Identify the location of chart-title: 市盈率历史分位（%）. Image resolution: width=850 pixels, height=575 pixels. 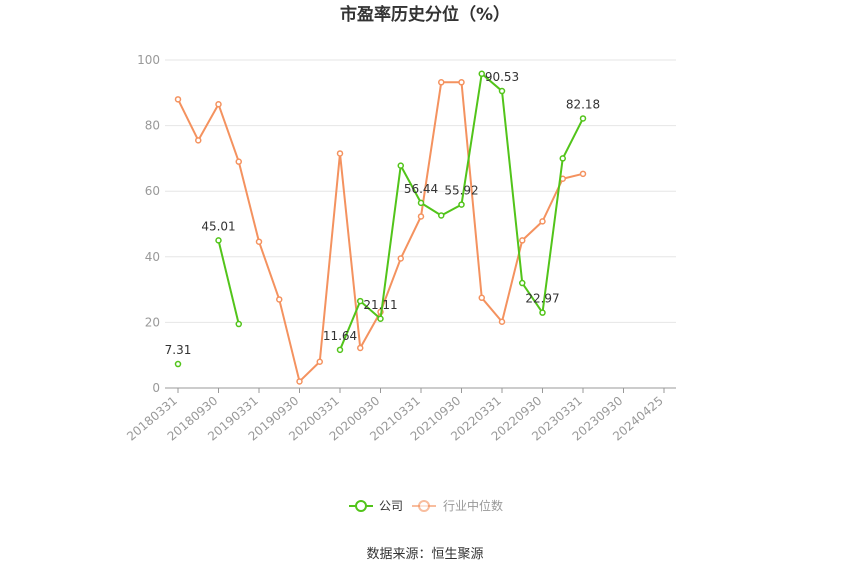
(425, 14).